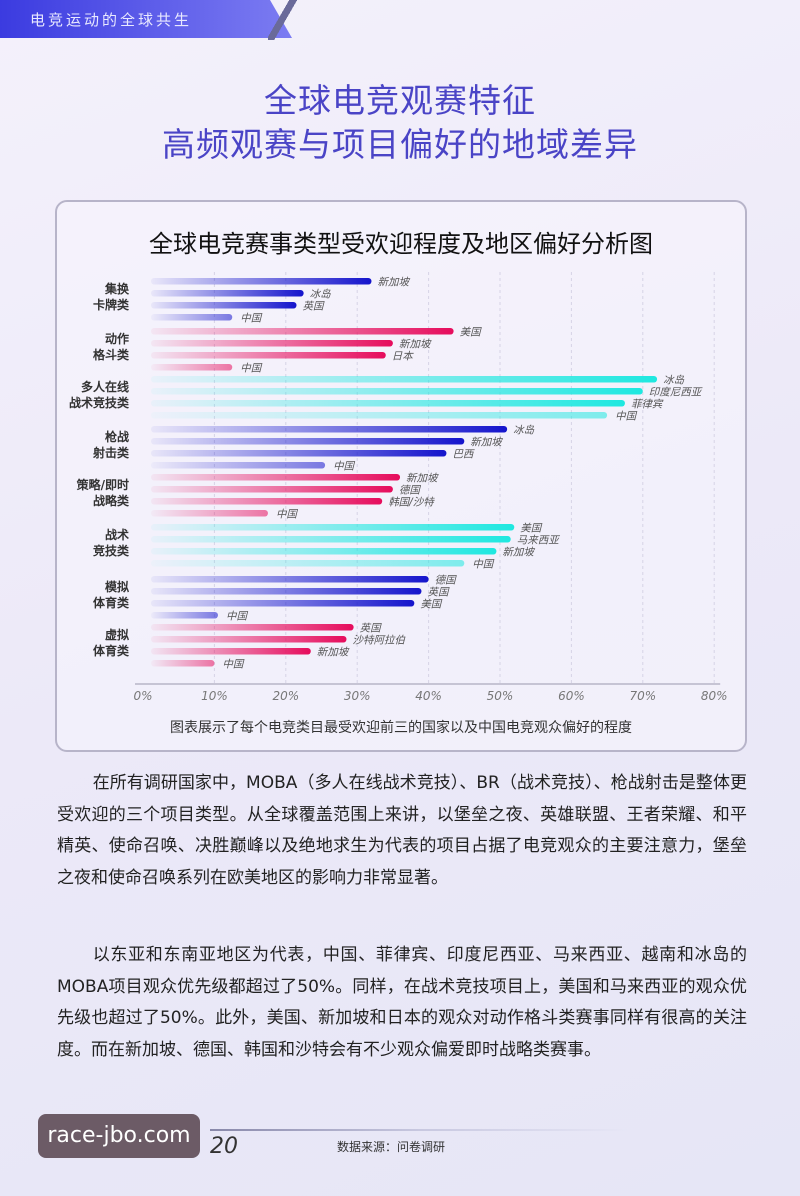  I want to click on section-title: 电竞运动的全球共生, so click(111, 20).